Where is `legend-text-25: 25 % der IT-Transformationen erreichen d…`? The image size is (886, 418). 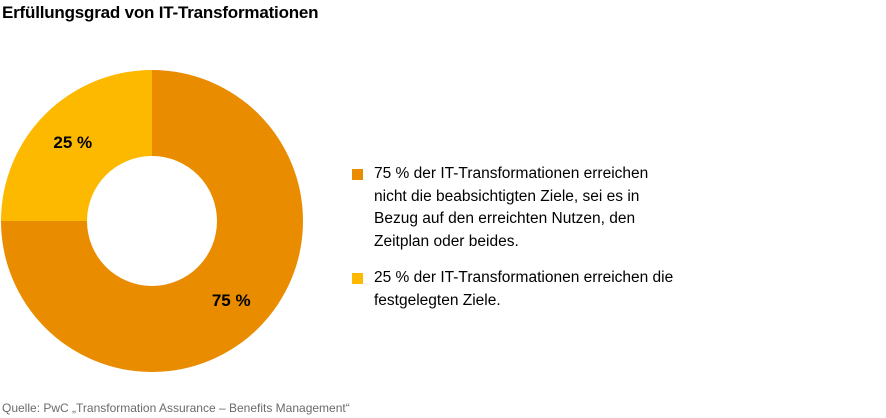 legend-text-25: 25 % der IT-Transformationen erreichen d… is located at coordinates (524, 289).